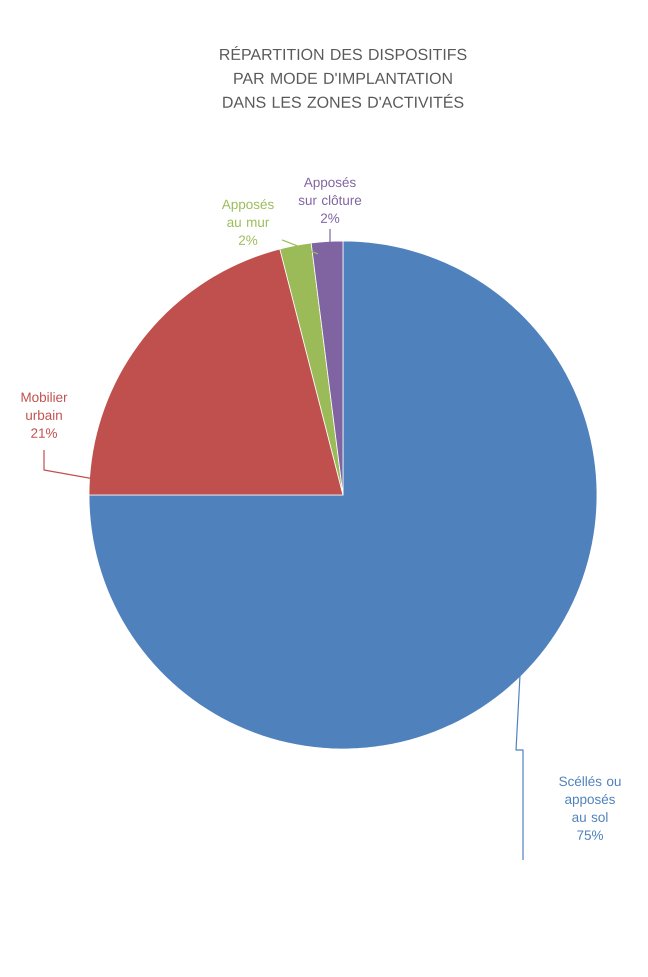 This screenshot has width=648, height=977. What do you see at coordinates (590, 799) in the screenshot?
I see `slice-label: Scéllés ou apposés au sol` at bounding box center [590, 799].